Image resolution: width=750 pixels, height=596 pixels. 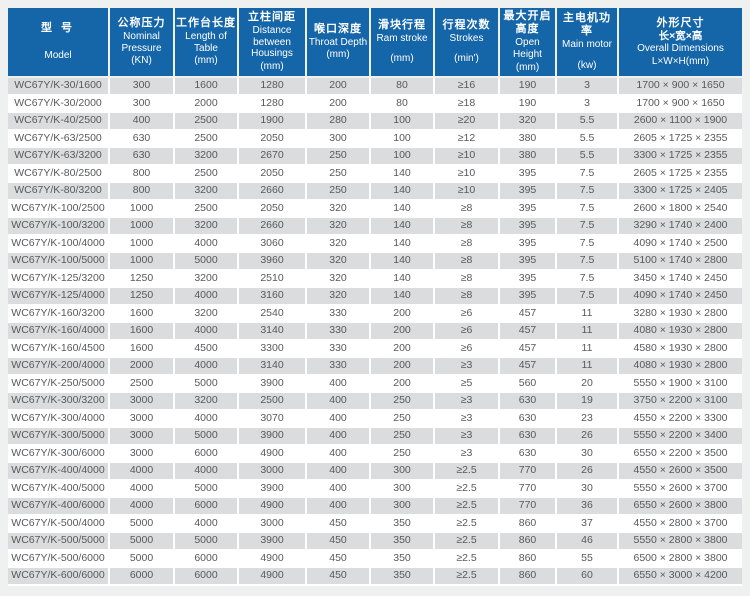 I want to click on cell-table-length: 1600, so click(x=206, y=86).